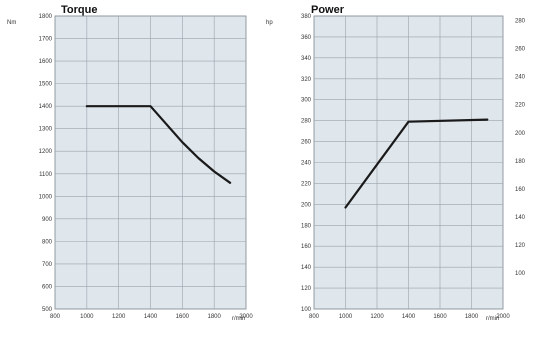  Describe the element at coordinates (47, 220) in the screenshot. I see `torque-y-tick-label: 900` at that location.